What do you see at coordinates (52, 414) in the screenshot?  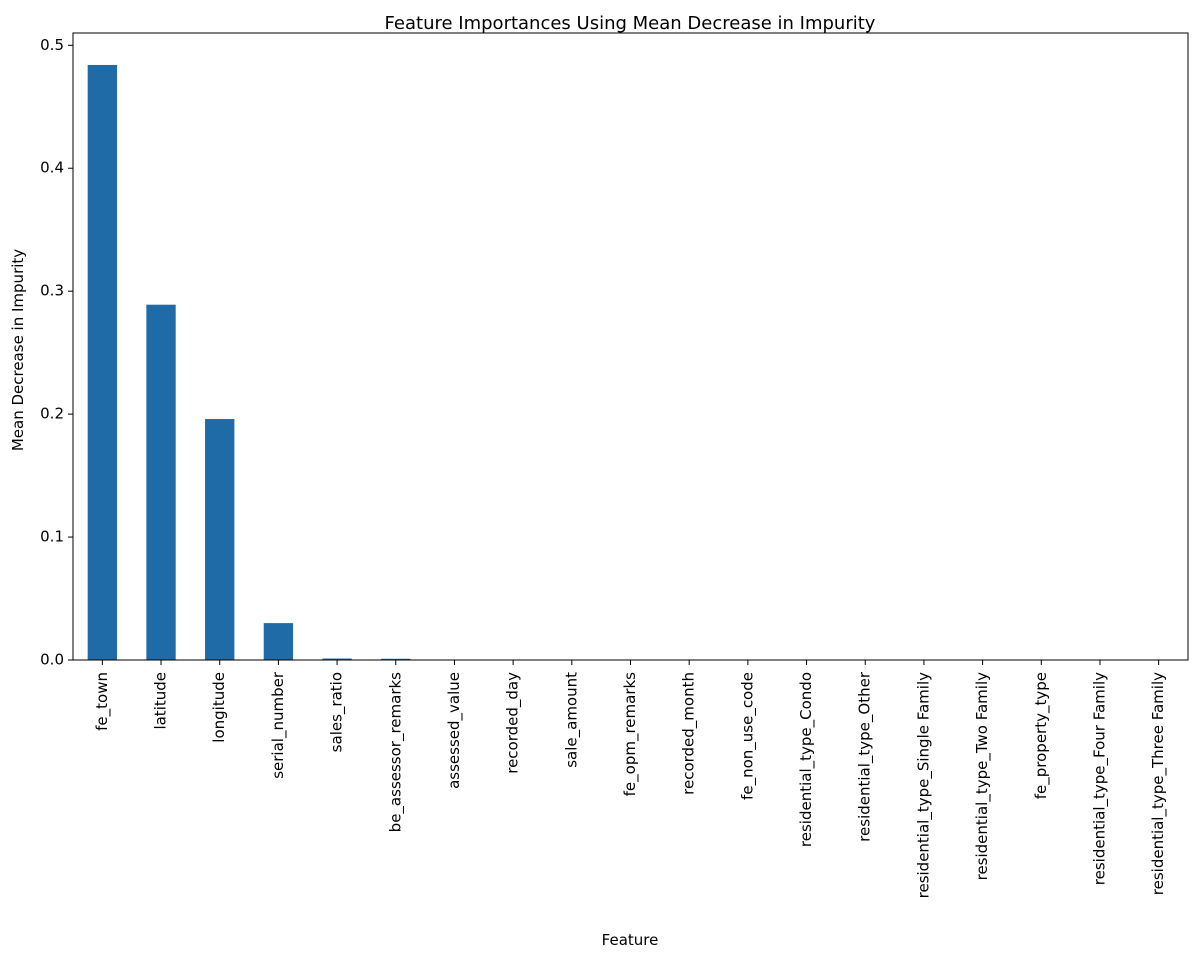 I see `y-tick-label: 0.2` at bounding box center [52, 414].